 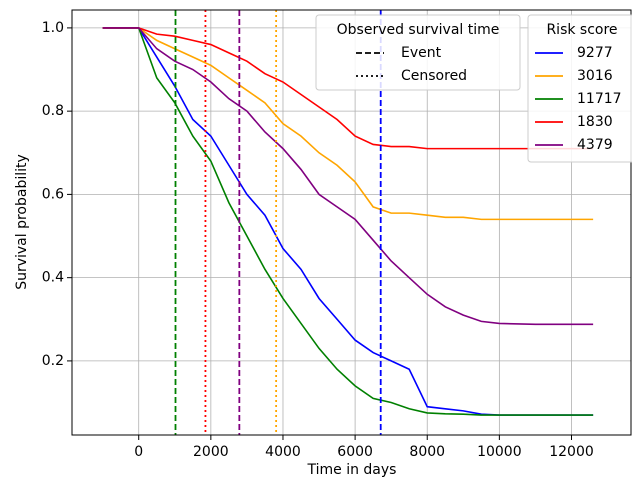 I want to click on x-tick-label: 12000, so click(x=571, y=452).